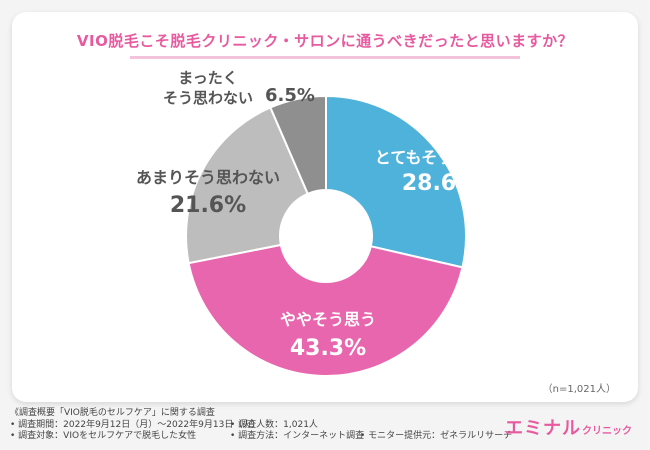 Image resolution: width=650 pixels, height=450 pixels. Describe the element at coordinates (274, 424) in the screenshot. I see `survey-count: • 調査人数：1,021人` at that location.